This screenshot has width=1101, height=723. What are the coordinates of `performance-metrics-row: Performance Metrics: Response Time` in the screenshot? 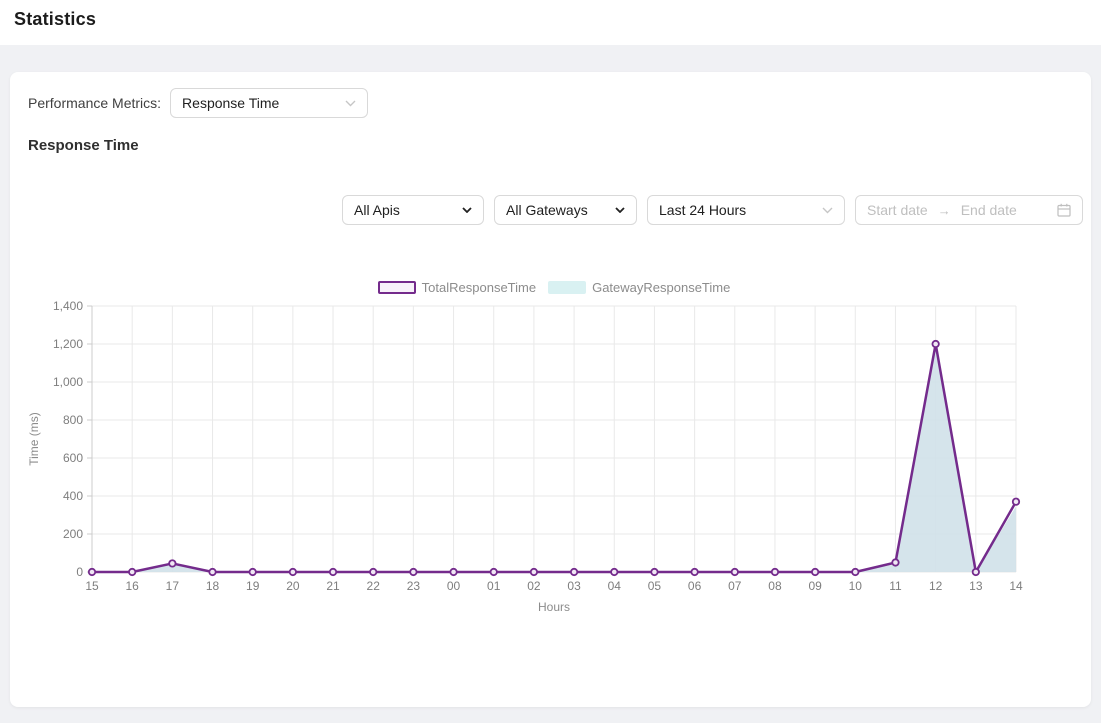 It's located at (198, 103).